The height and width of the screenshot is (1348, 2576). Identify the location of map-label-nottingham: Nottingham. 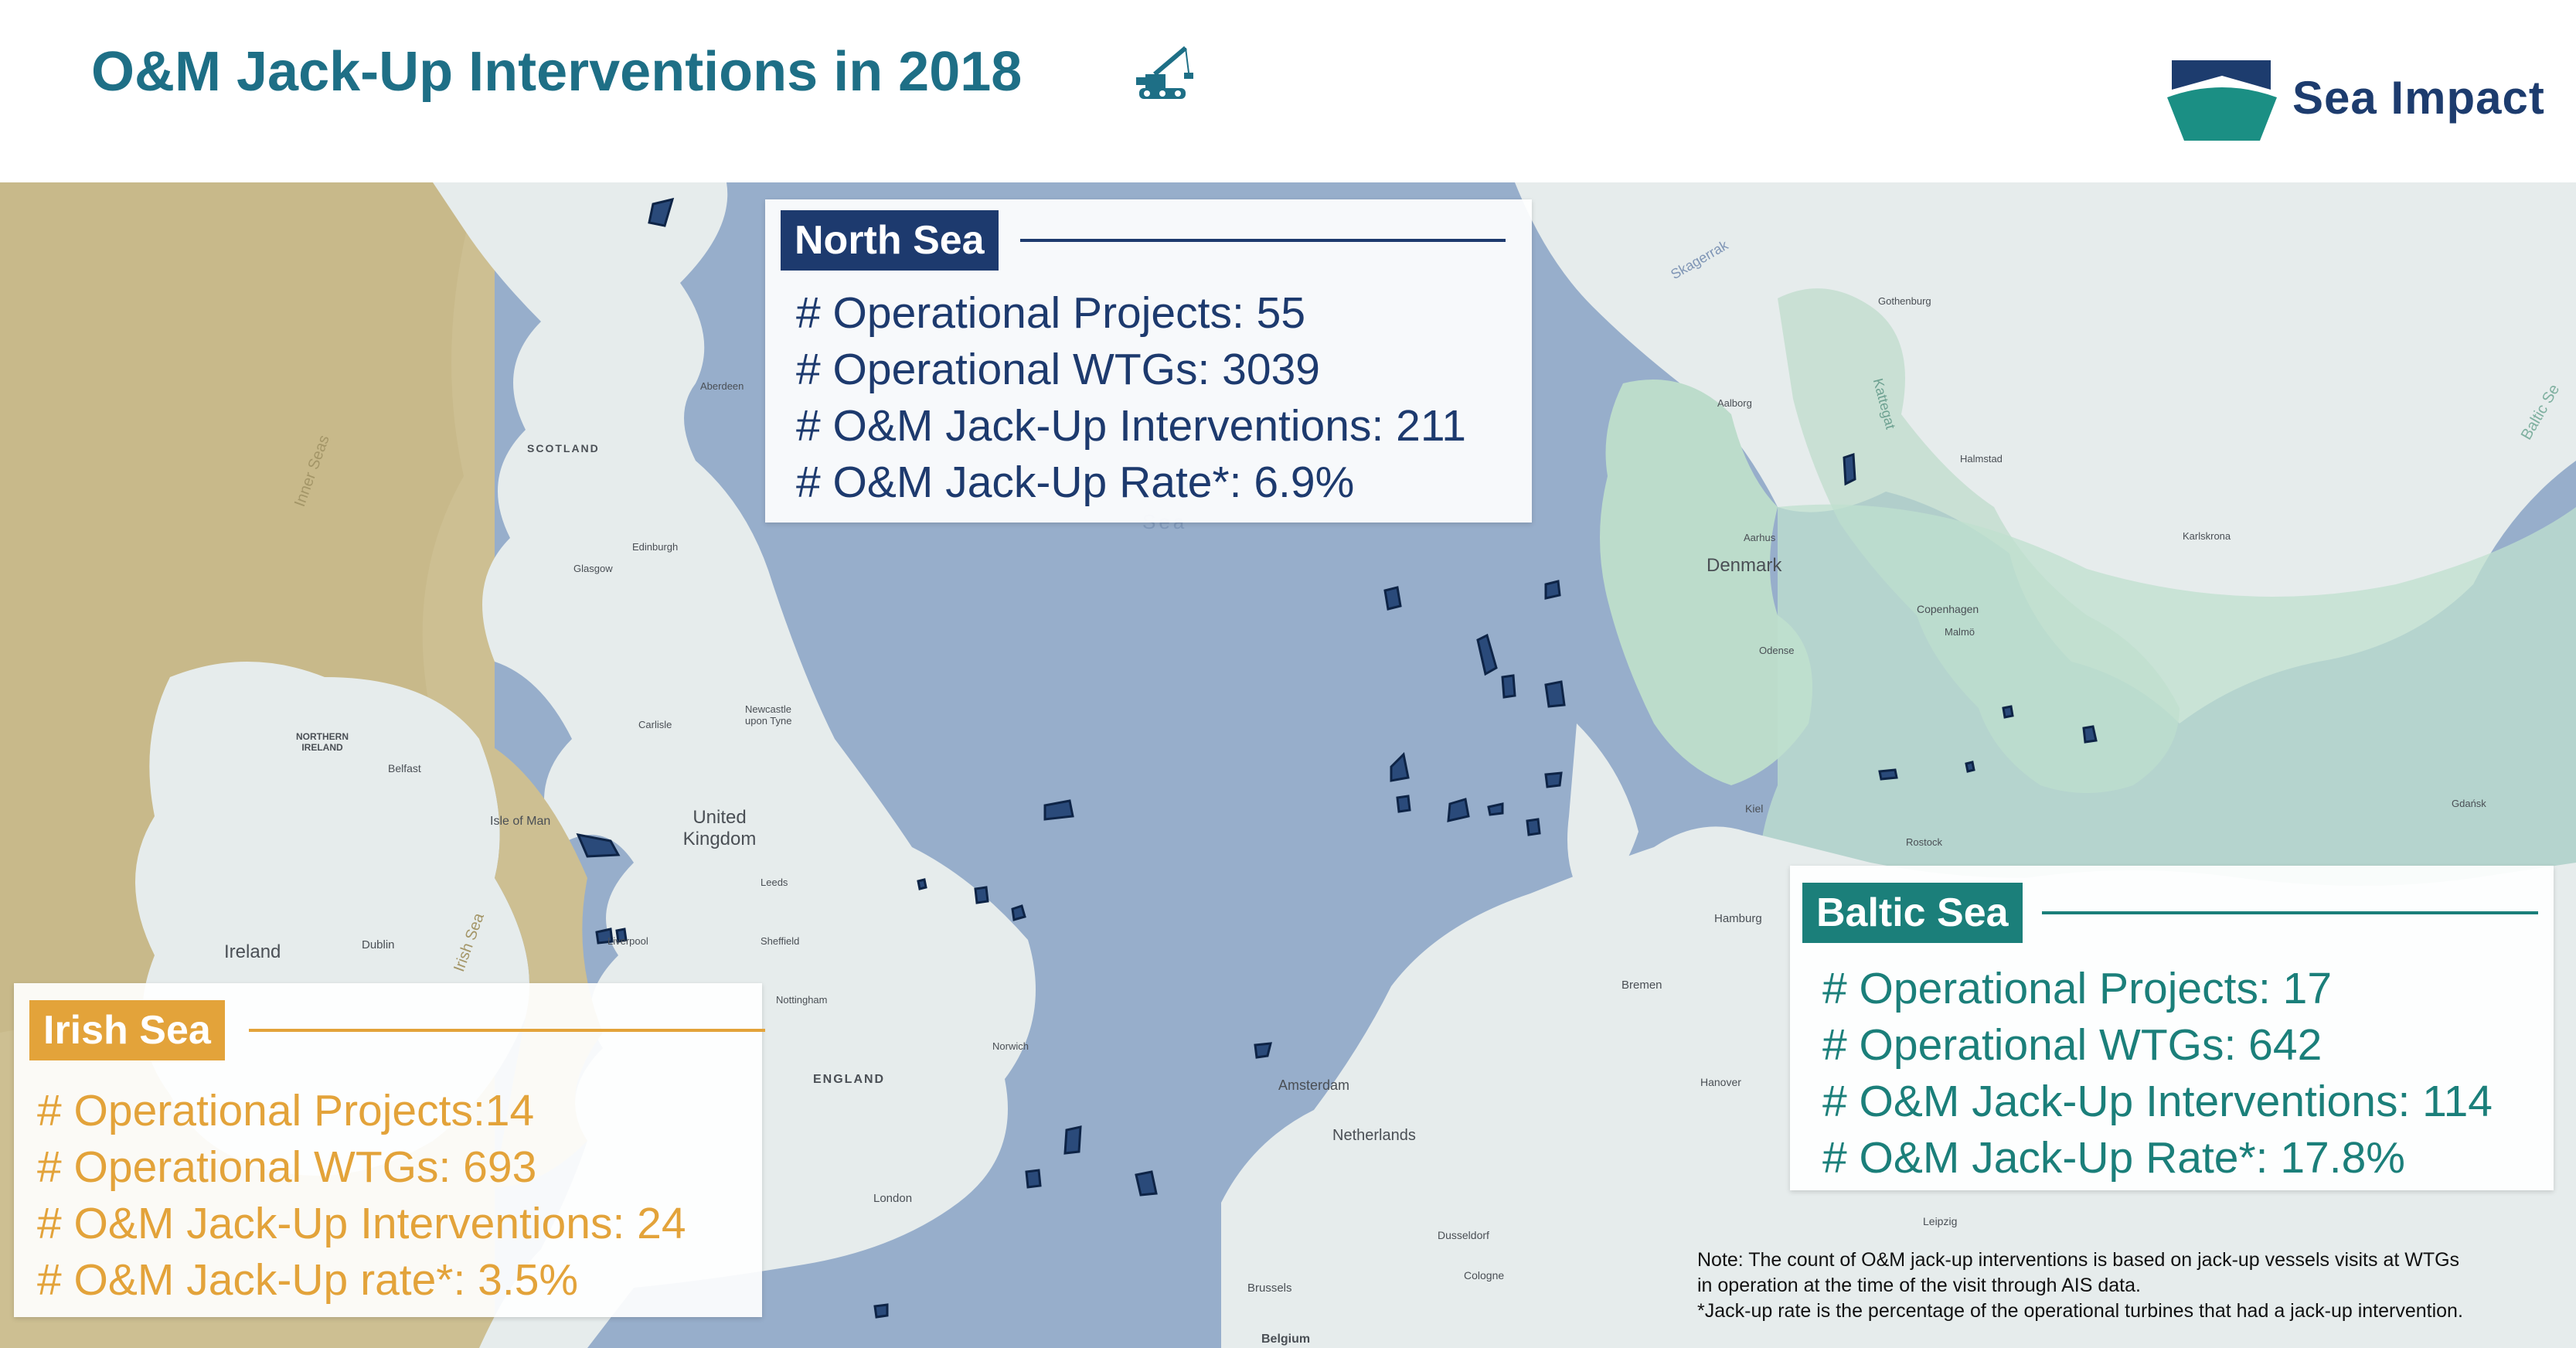
(802, 1000).